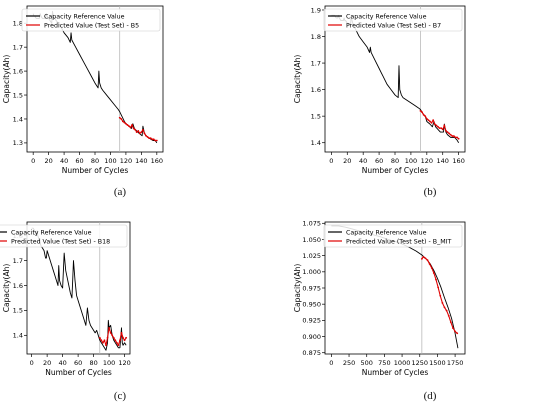 The width and height of the screenshot is (550, 412). I want to click on caption-d: (d), so click(430, 396).